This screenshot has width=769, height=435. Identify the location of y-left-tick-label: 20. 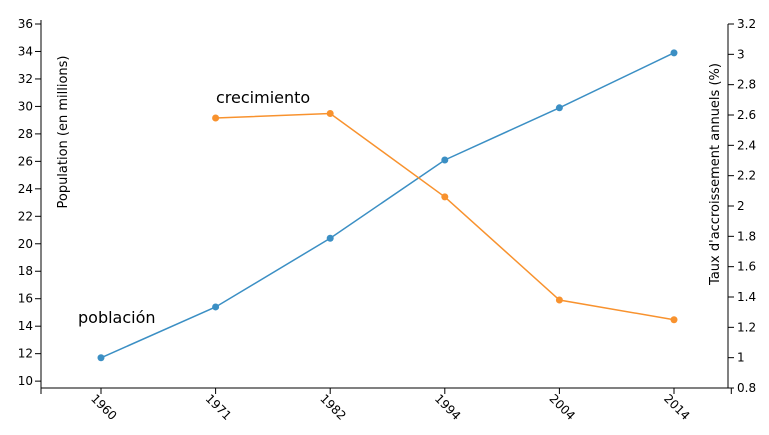
(25, 244).